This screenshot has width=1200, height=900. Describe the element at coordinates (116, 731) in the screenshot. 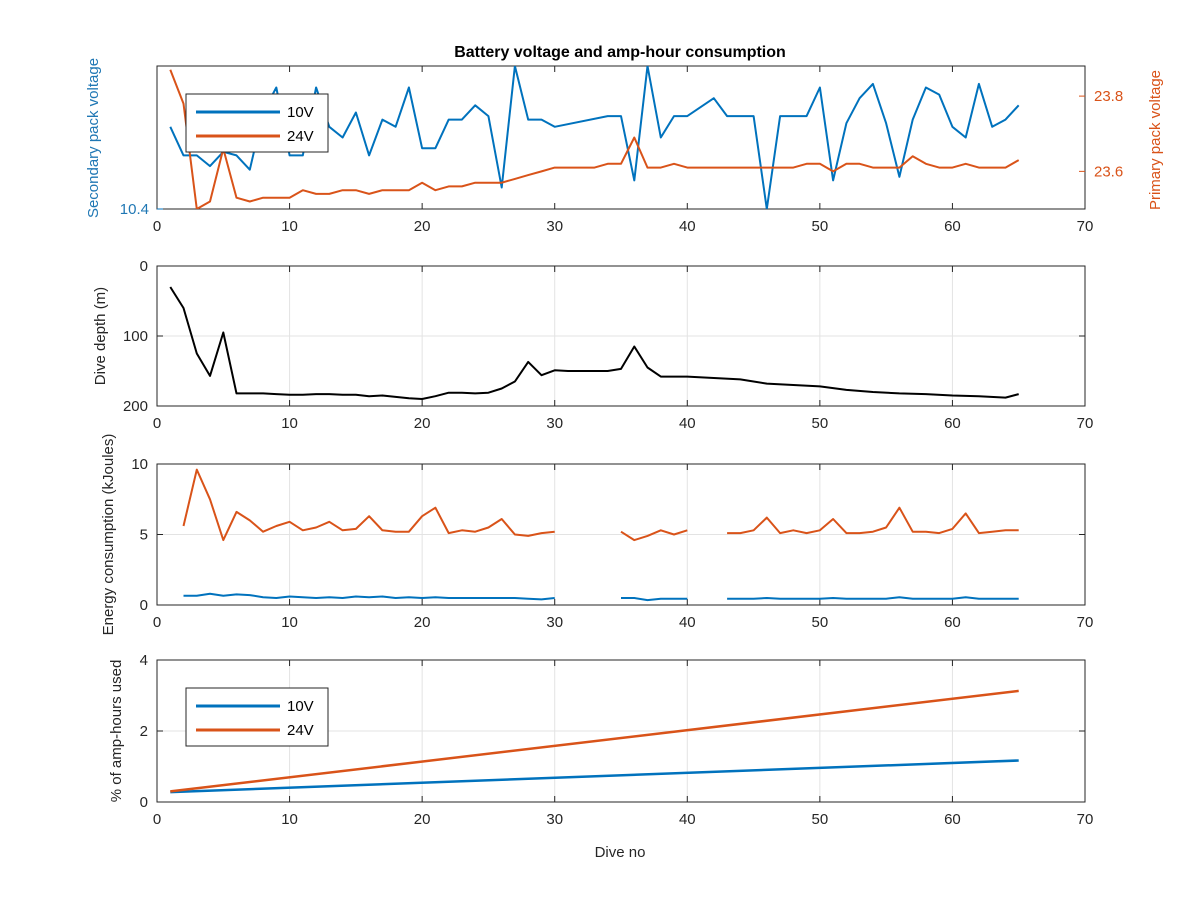

I see `y-axis-label: % of amp-hours used` at that location.